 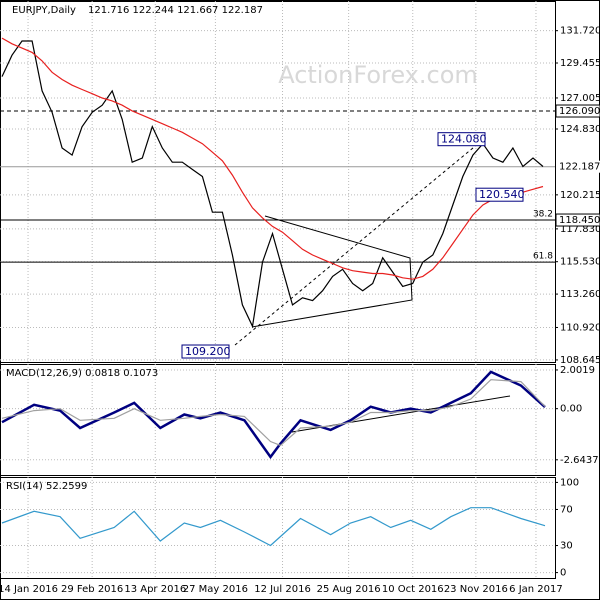 What do you see at coordinates (46, 486) in the screenshot?
I see `panel-title: RSI(14) 52.2599` at bounding box center [46, 486].